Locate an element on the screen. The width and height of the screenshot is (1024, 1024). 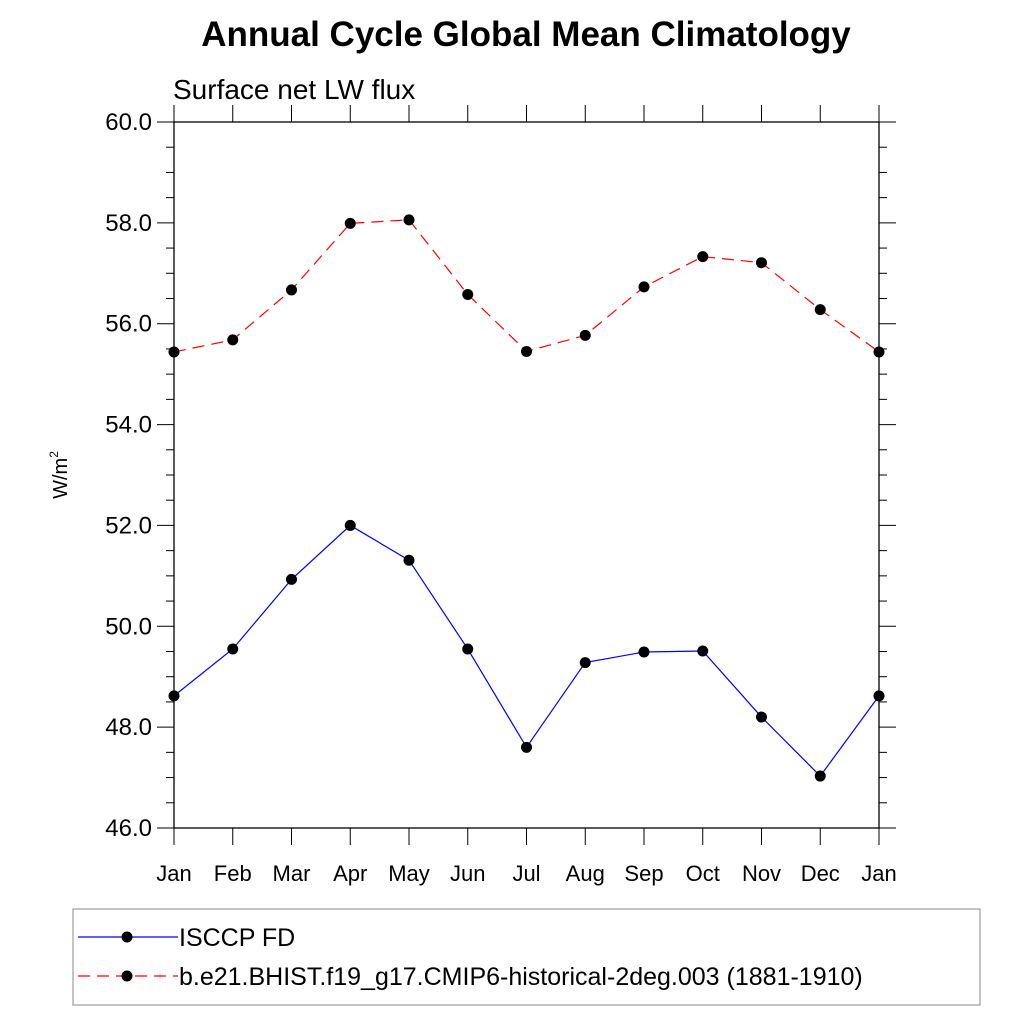
x-tick-label: May is located at coordinates (409, 873).